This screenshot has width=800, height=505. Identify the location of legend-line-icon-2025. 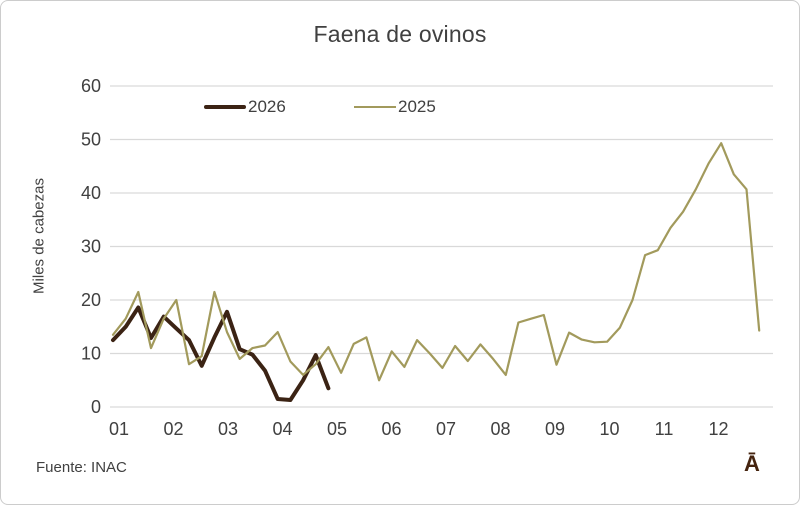
(375, 107).